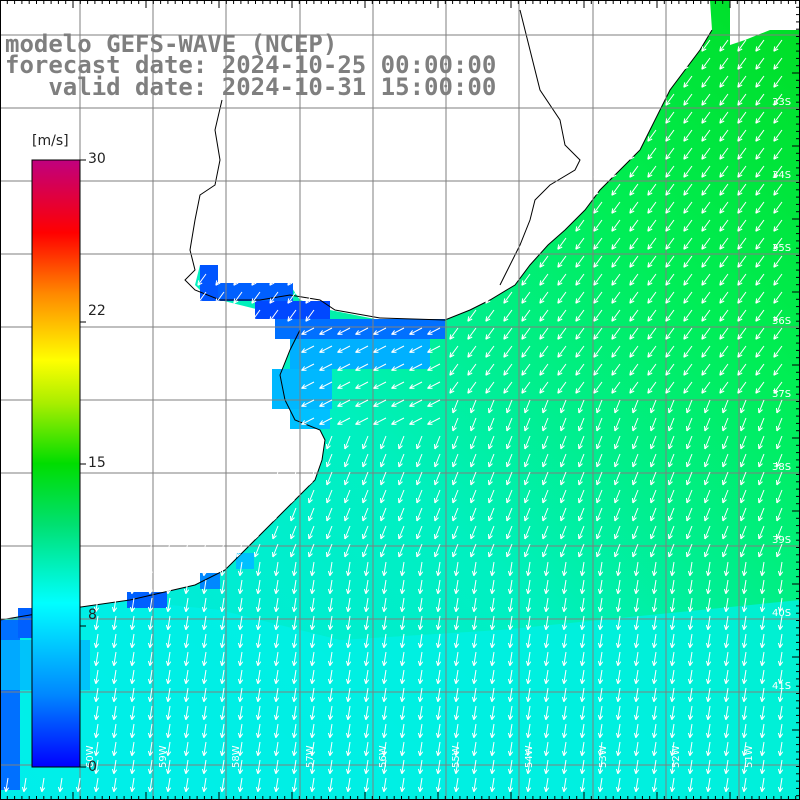 This screenshot has width=800, height=800. I want to click on colorbar-tick-15: 15, so click(97, 463).